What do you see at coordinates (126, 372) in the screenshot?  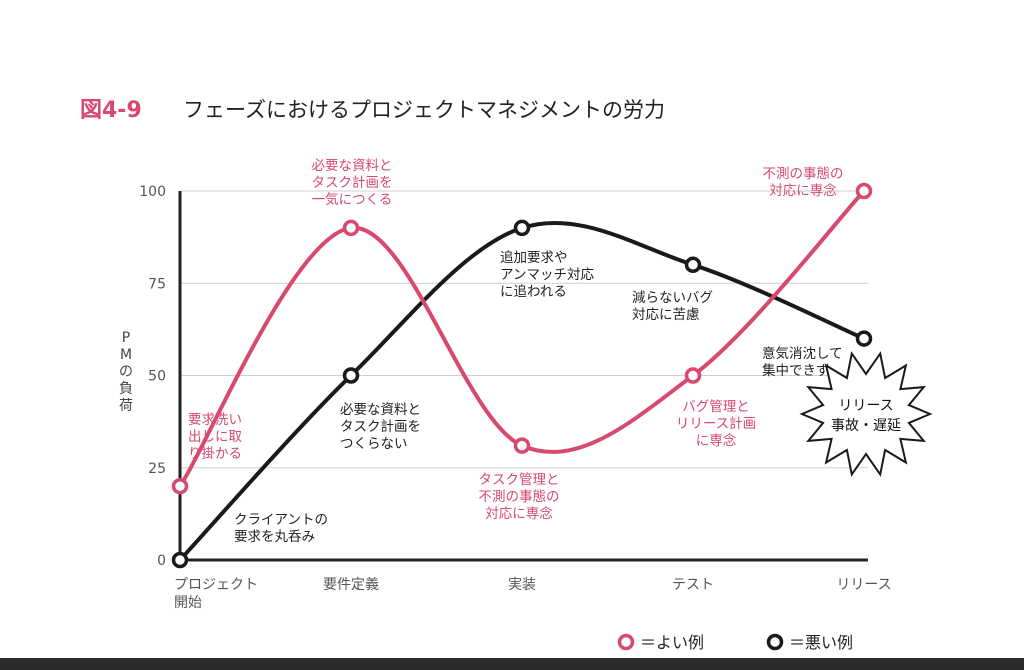 I see `y-axis-label-char: の` at bounding box center [126, 372].